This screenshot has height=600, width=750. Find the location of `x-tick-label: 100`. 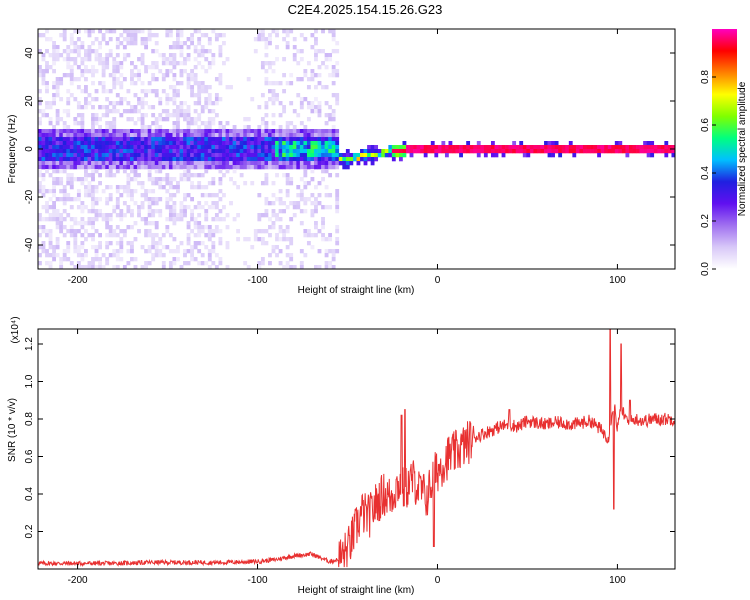

x-tick-label: 100 is located at coordinates (617, 280).